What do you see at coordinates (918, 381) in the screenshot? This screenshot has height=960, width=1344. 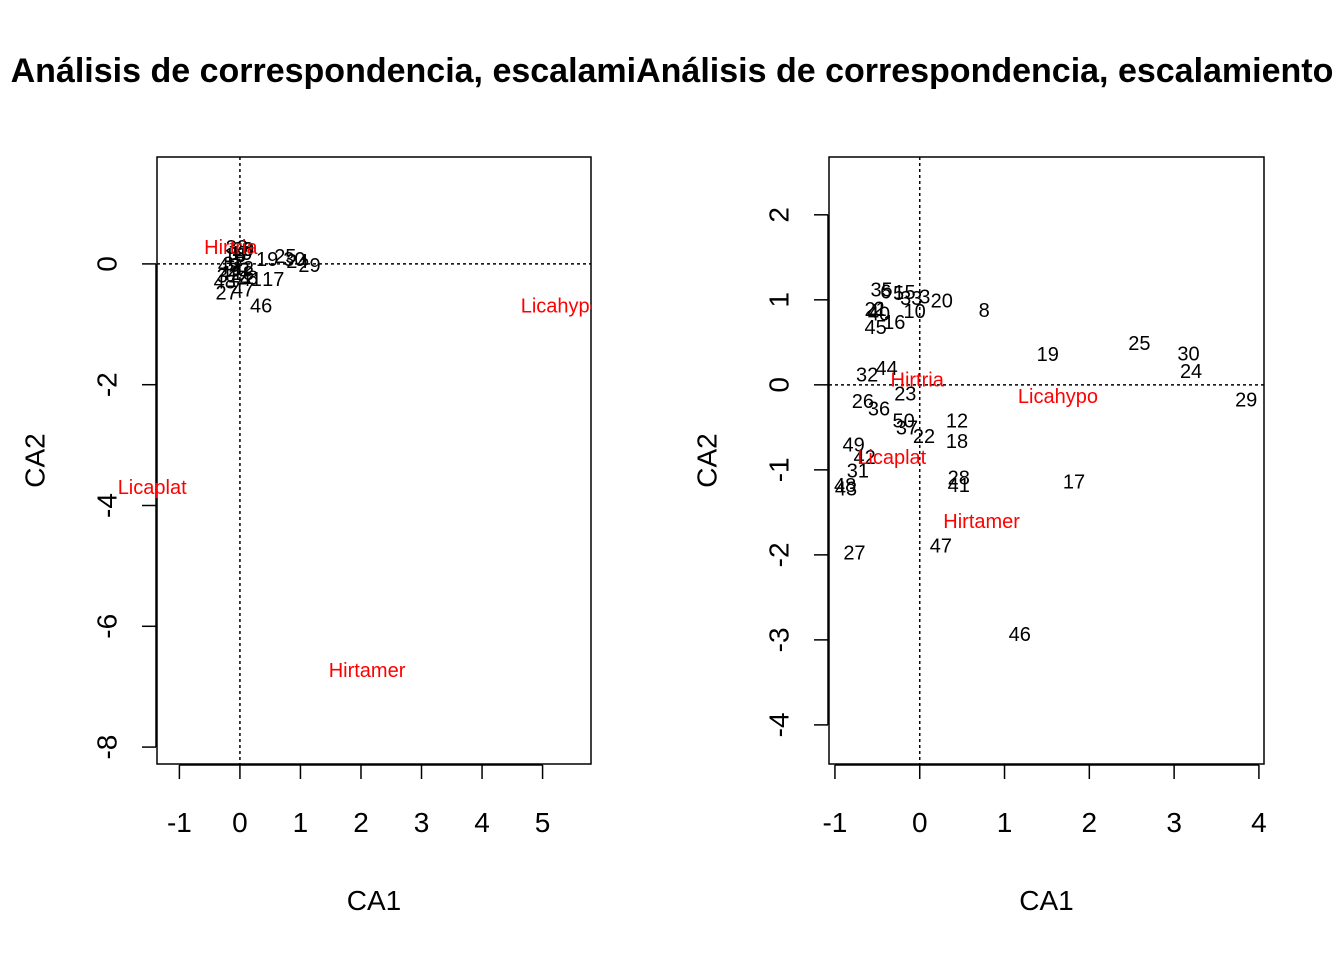 I see `species-label: Hirtria` at bounding box center [918, 381].